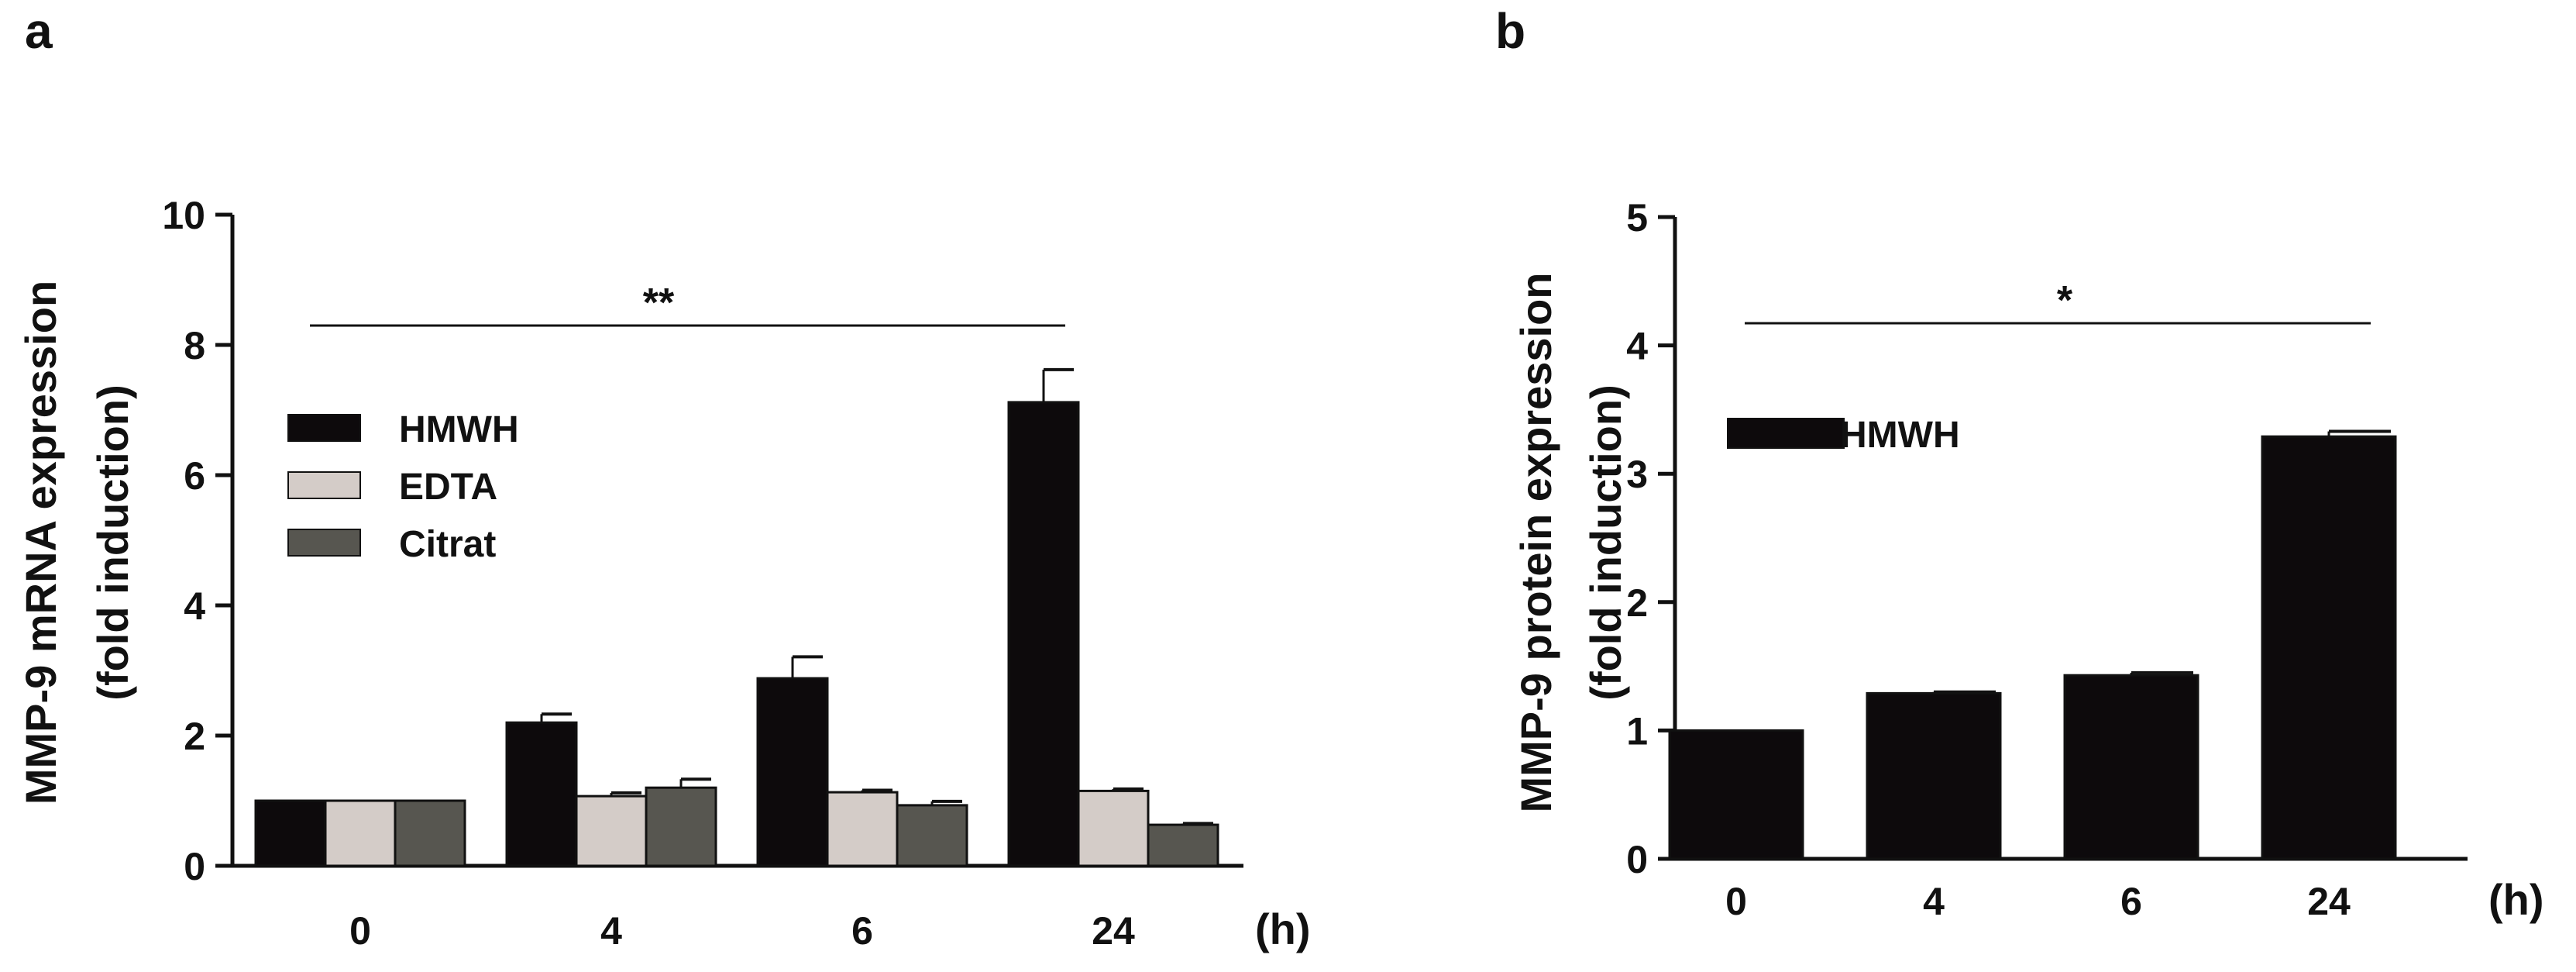  Describe the element at coordinates (2131, 767) in the screenshot. I see `bar-hmwh-6h-b` at that location.